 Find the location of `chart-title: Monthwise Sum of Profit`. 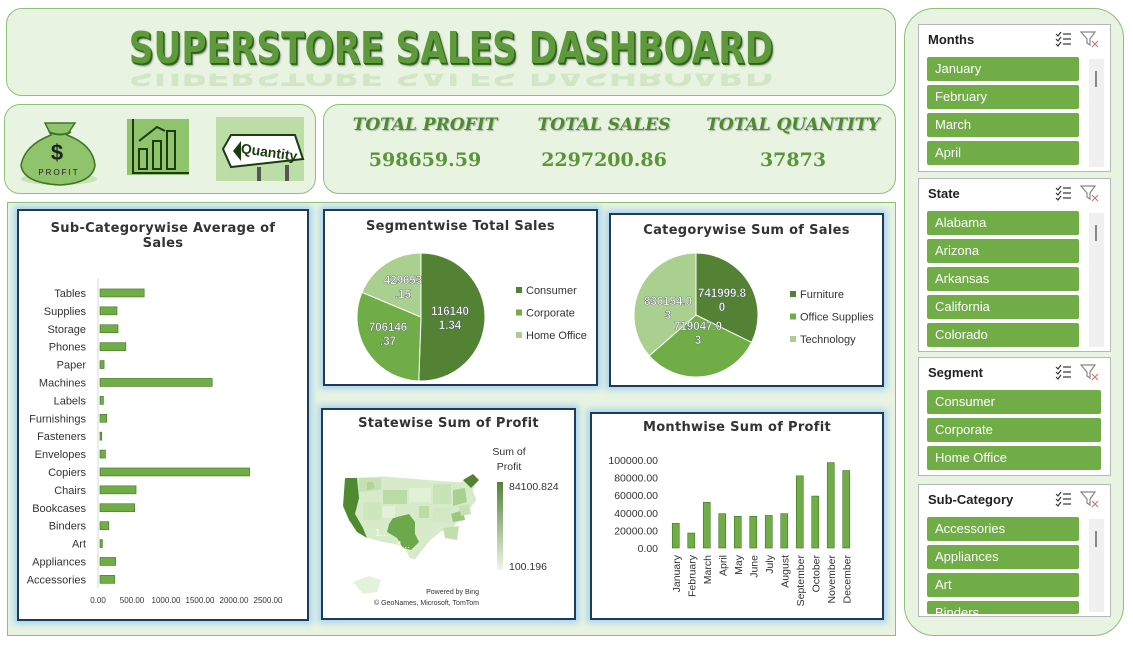

chart-title: Monthwise Sum of Profit is located at coordinates (737, 427).